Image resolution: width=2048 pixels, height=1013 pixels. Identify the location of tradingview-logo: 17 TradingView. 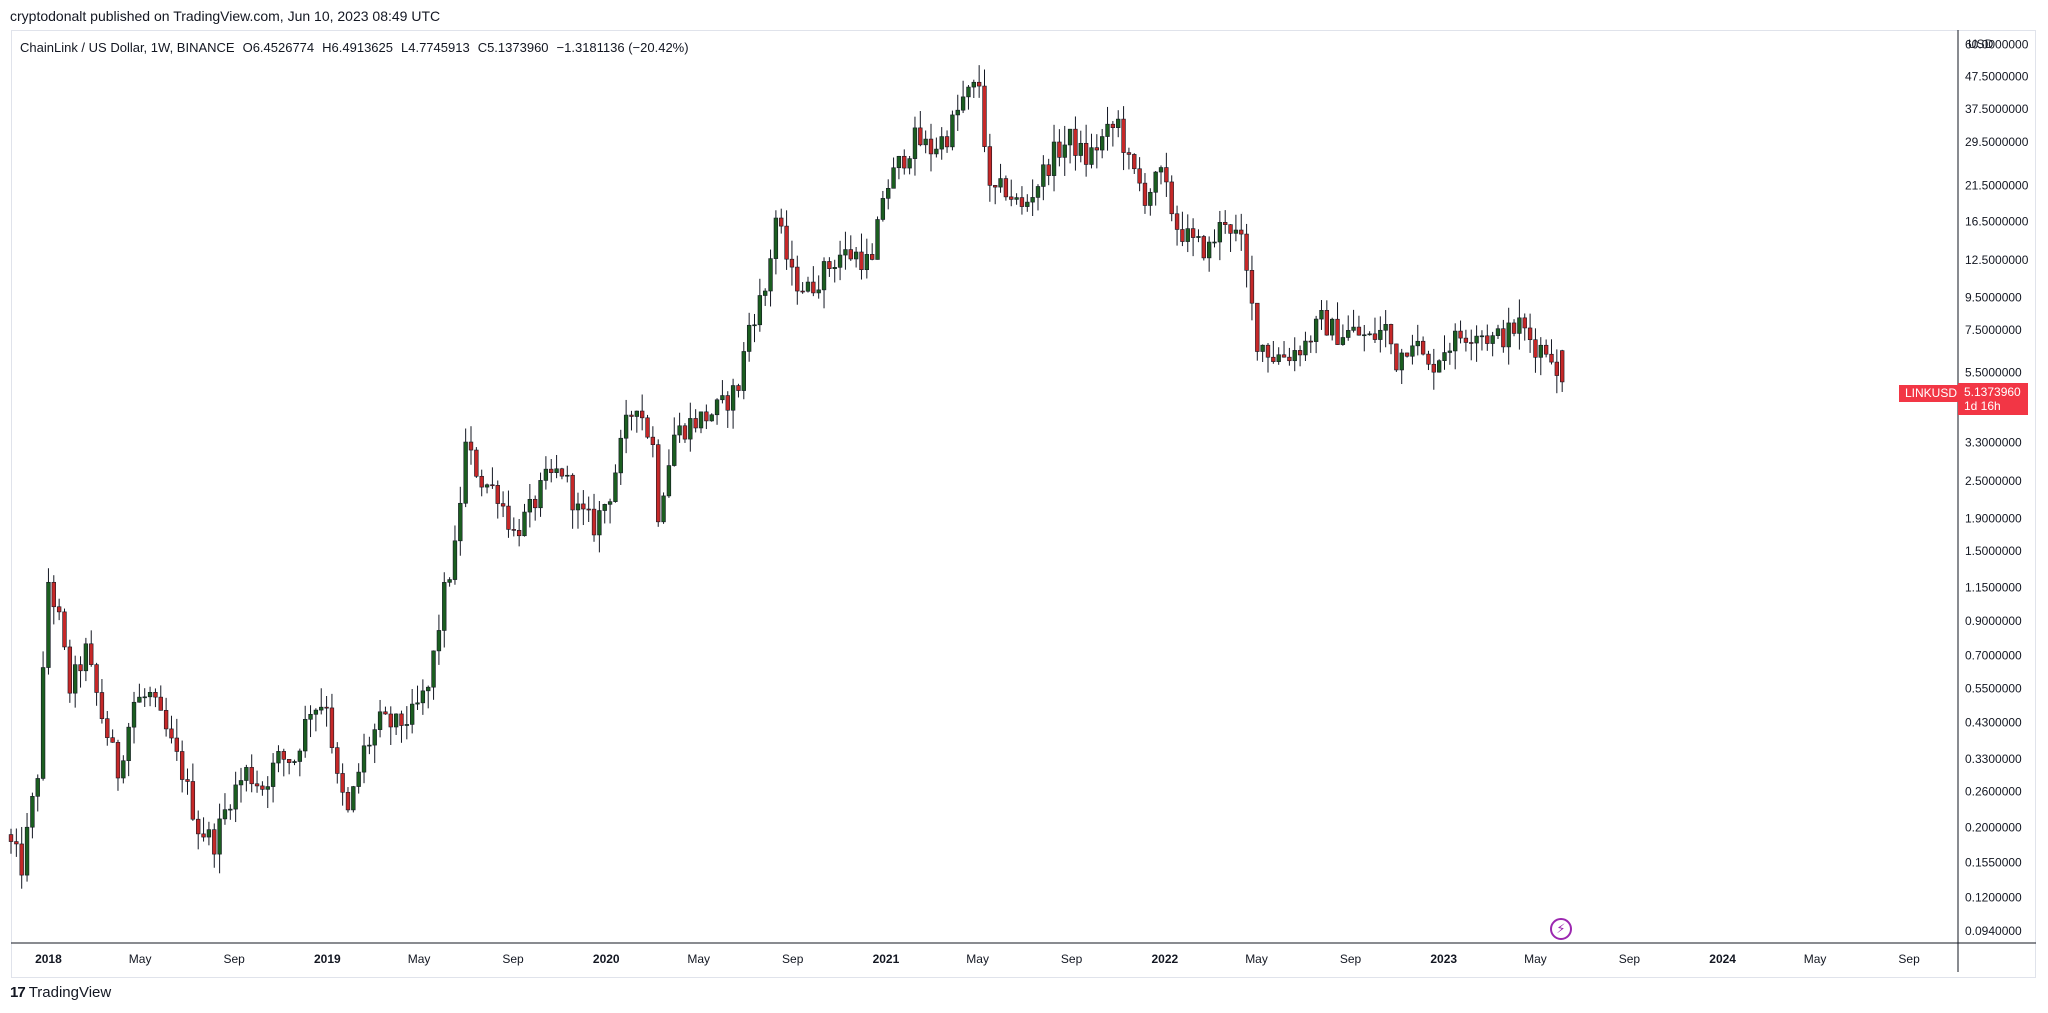
(60, 992).